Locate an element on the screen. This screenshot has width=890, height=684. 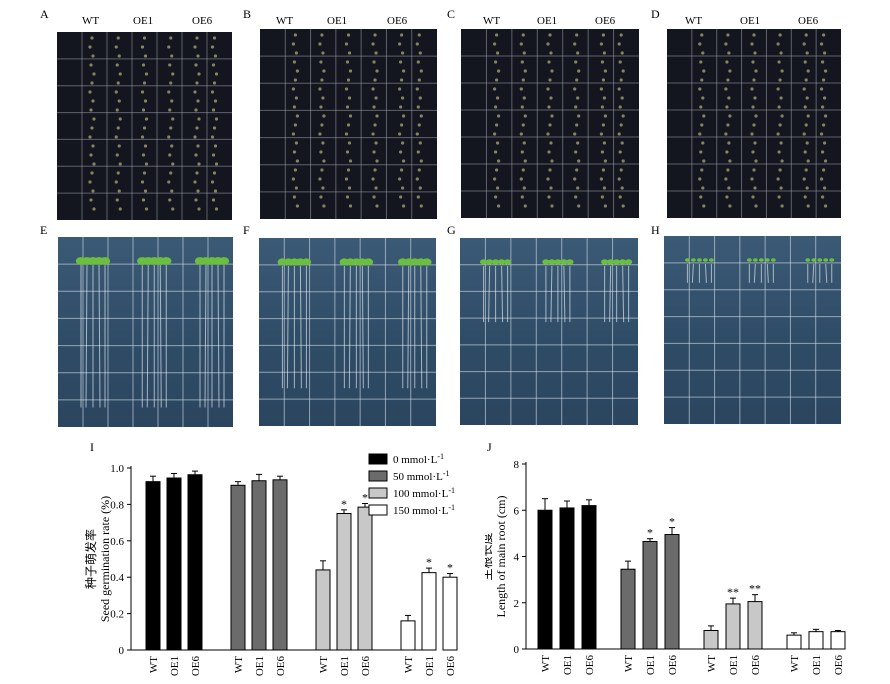
panel-label-c: C is located at coordinates (451, 14).